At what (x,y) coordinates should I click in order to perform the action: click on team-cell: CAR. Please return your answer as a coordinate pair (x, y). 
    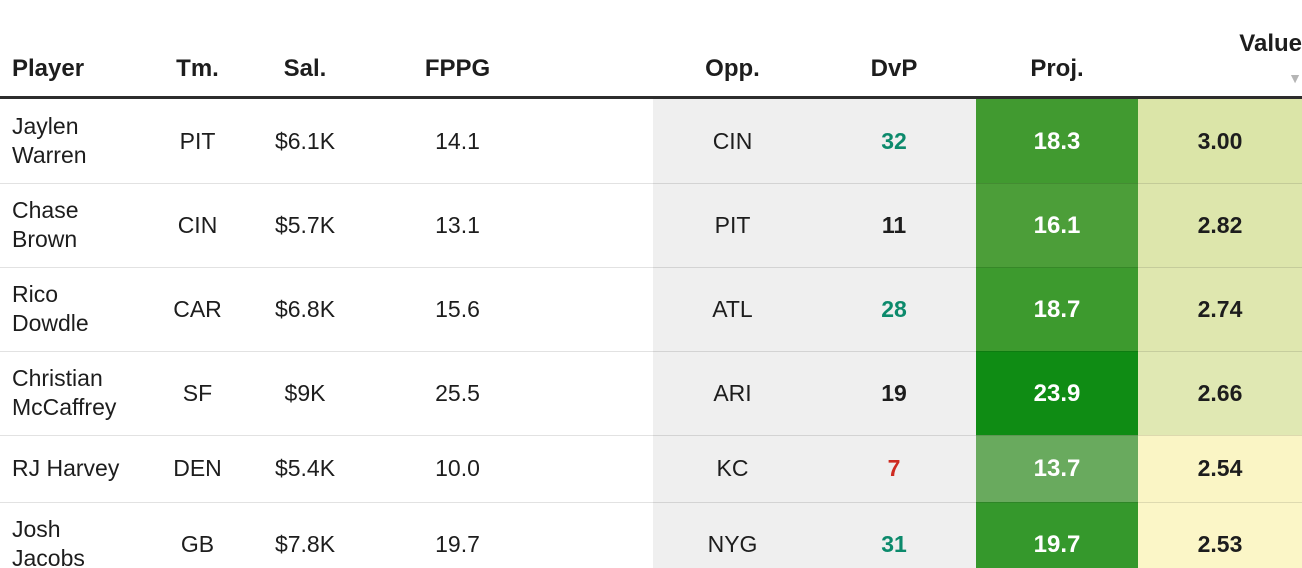
    Looking at the image, I should click on (197, 309).